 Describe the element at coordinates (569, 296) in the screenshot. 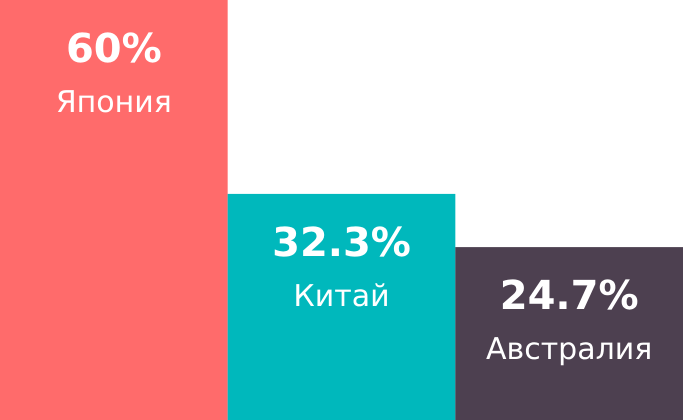

I see `data-label: 24.7%` at that location.